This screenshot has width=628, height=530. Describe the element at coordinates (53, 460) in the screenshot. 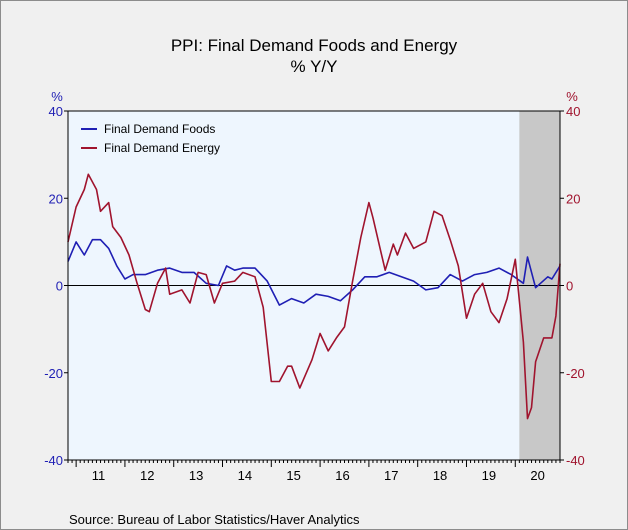

I see `y-tick-label-left: -40` at that location.